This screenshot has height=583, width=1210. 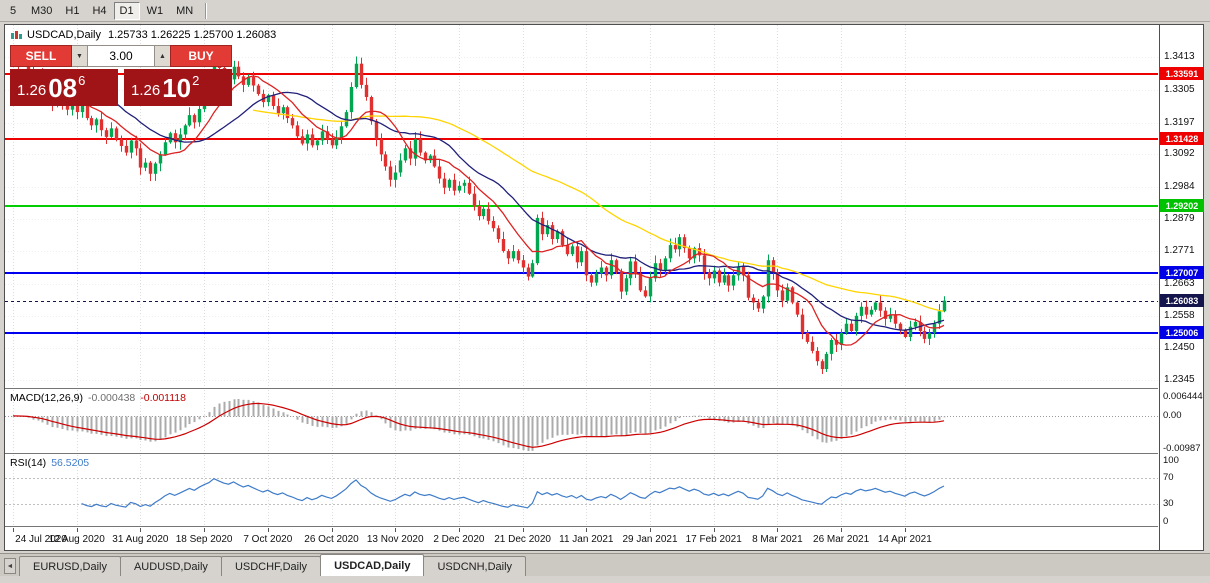 I want to click on price-tick-label: 1.2450, so click(x=1179, y=347).